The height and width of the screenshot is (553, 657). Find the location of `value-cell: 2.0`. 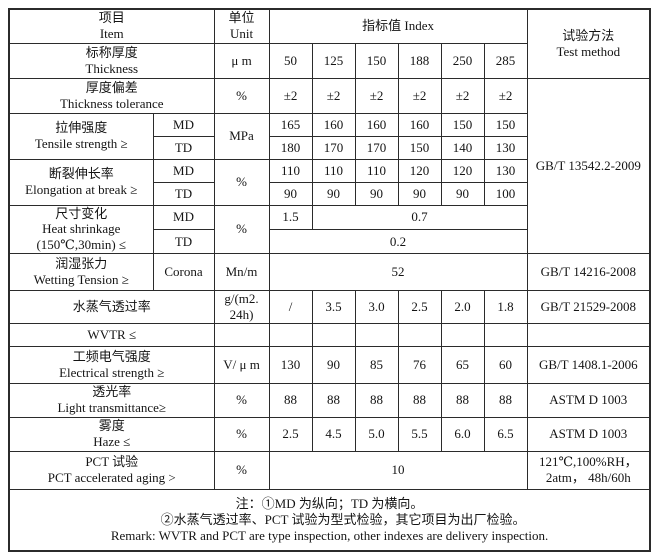

value-cell: 2.0 is located at coordinates (462, 307).